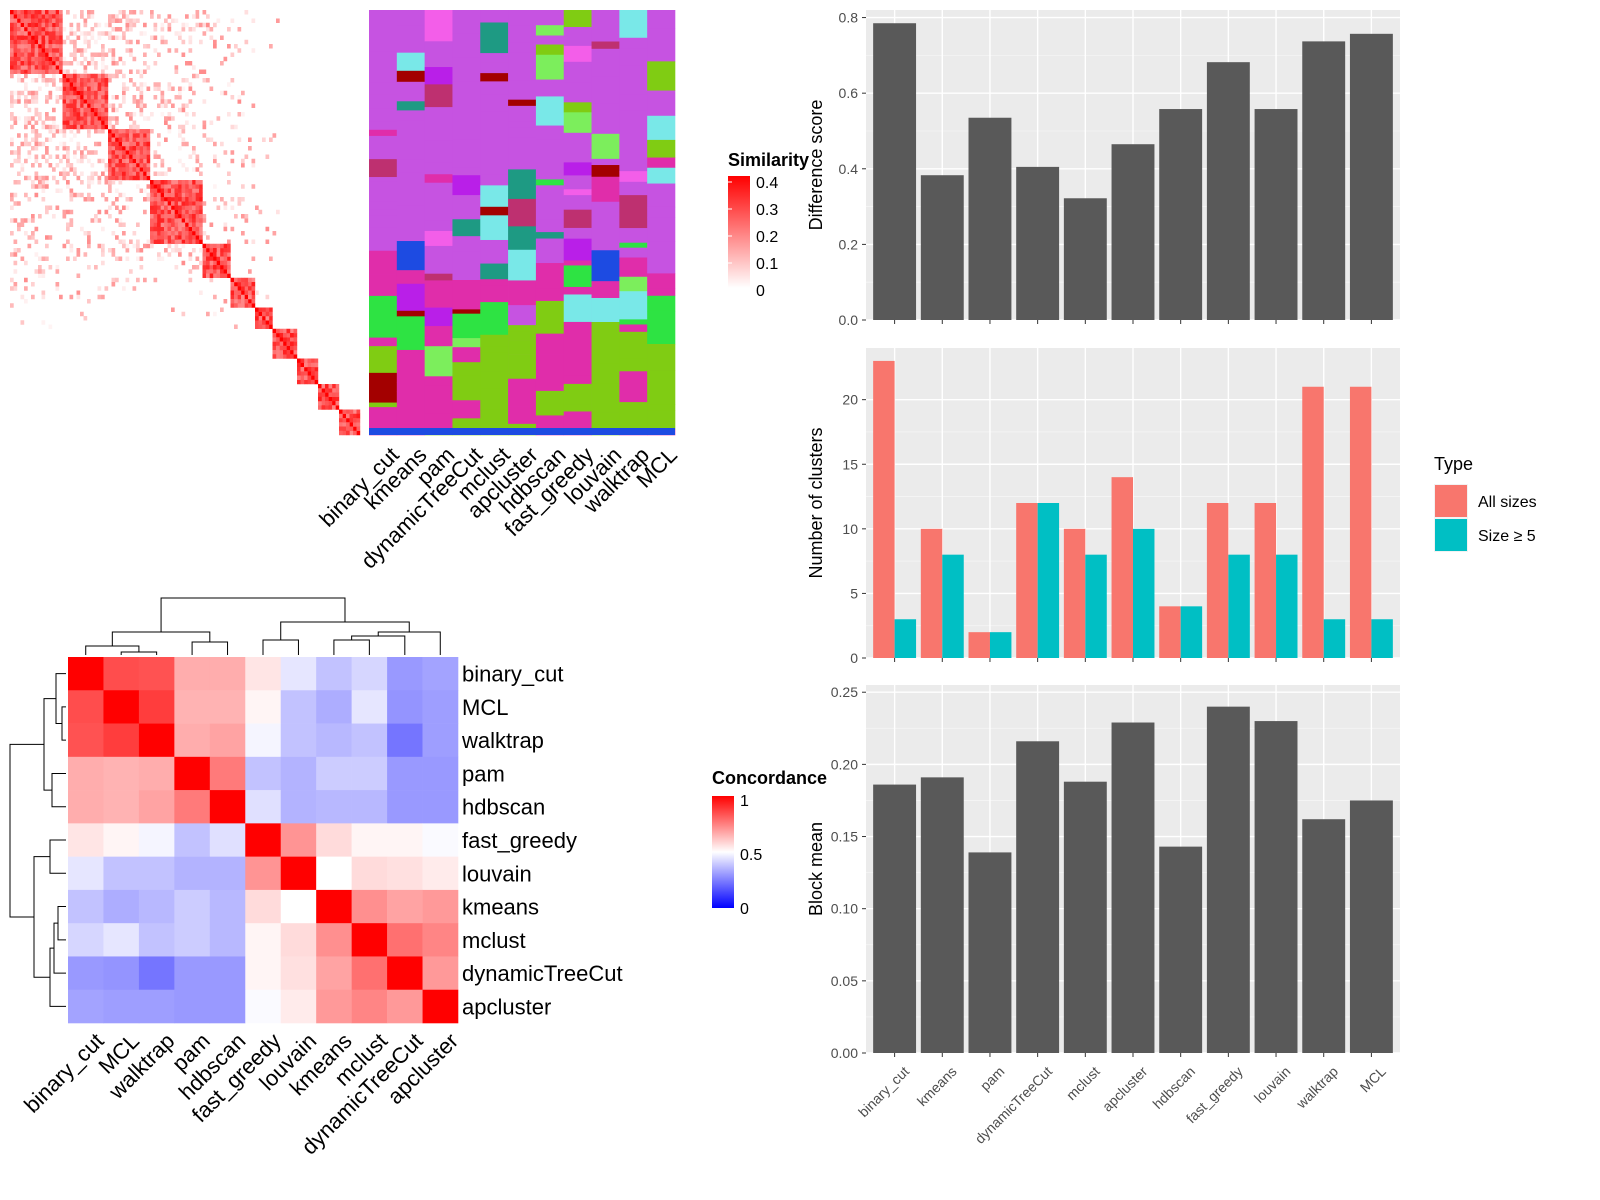 Image resolution: width=1600 pixels, height=1200 pixels. I want to click on similarity-legend-tick: 0, so click(760, 291).